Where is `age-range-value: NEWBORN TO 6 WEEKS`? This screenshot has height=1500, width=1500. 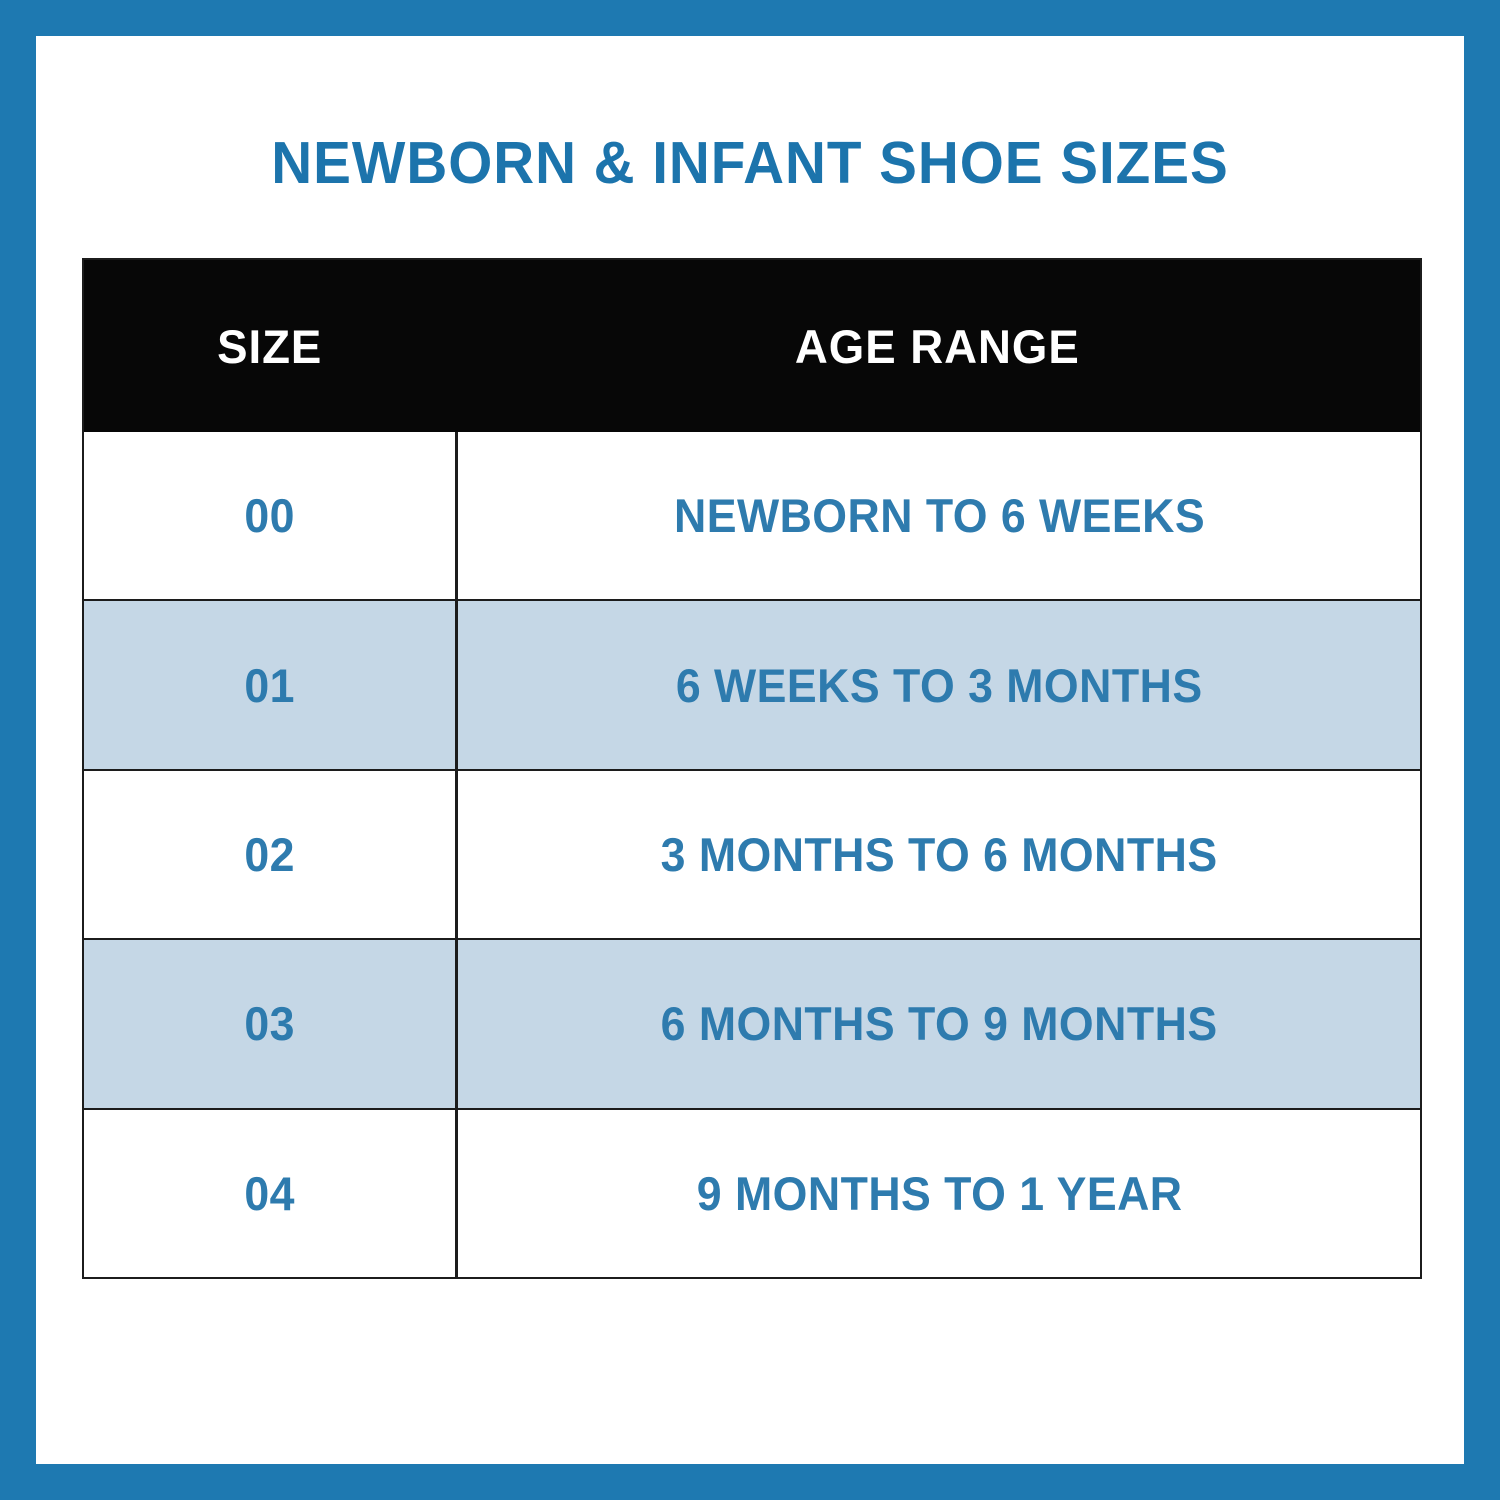
age-range-value: NEWBORN TO 6 WEEKS is located at coordinates (939, 516).